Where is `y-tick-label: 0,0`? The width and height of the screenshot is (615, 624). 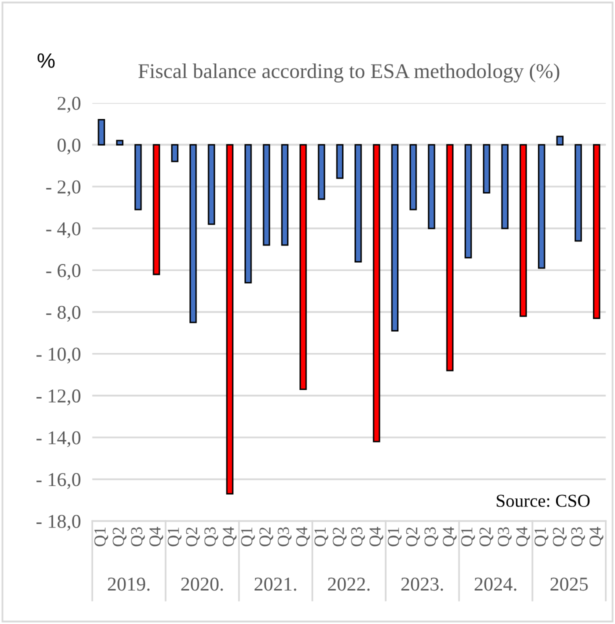
y-tick-label: 0,0 is located at coordinates (69, 146).